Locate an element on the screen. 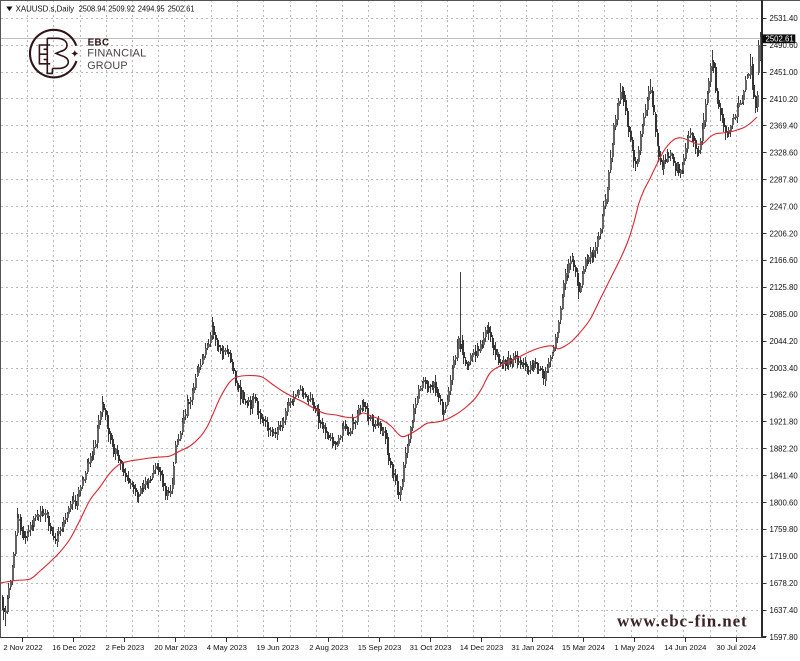 The image size is (800, 661). svg-text: 2125.80 is located at coordinates (784, 287).